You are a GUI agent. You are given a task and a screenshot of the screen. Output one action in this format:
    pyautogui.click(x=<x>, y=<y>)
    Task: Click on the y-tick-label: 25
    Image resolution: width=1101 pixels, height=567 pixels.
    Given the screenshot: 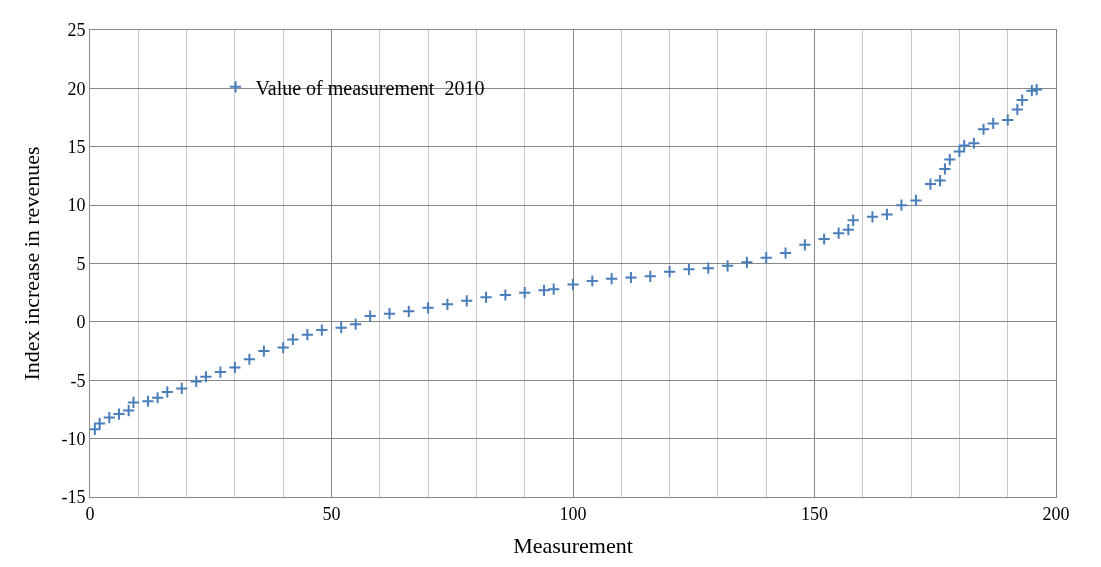 What is the action you would take?
    pyautogui.click(x=76, y=30)
    